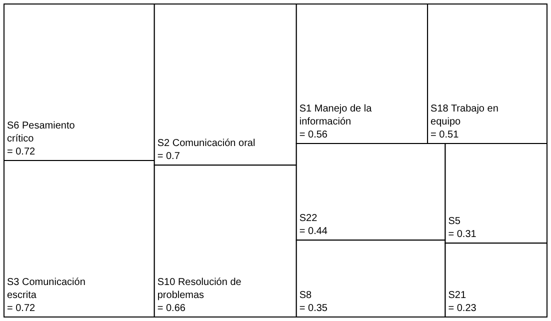 The width and height of the screenshot is (551, 321). Describe the element at coordinates (464, 116) in the screenshot. I see `category-label: S18 Trabajo en equipo` at that location.